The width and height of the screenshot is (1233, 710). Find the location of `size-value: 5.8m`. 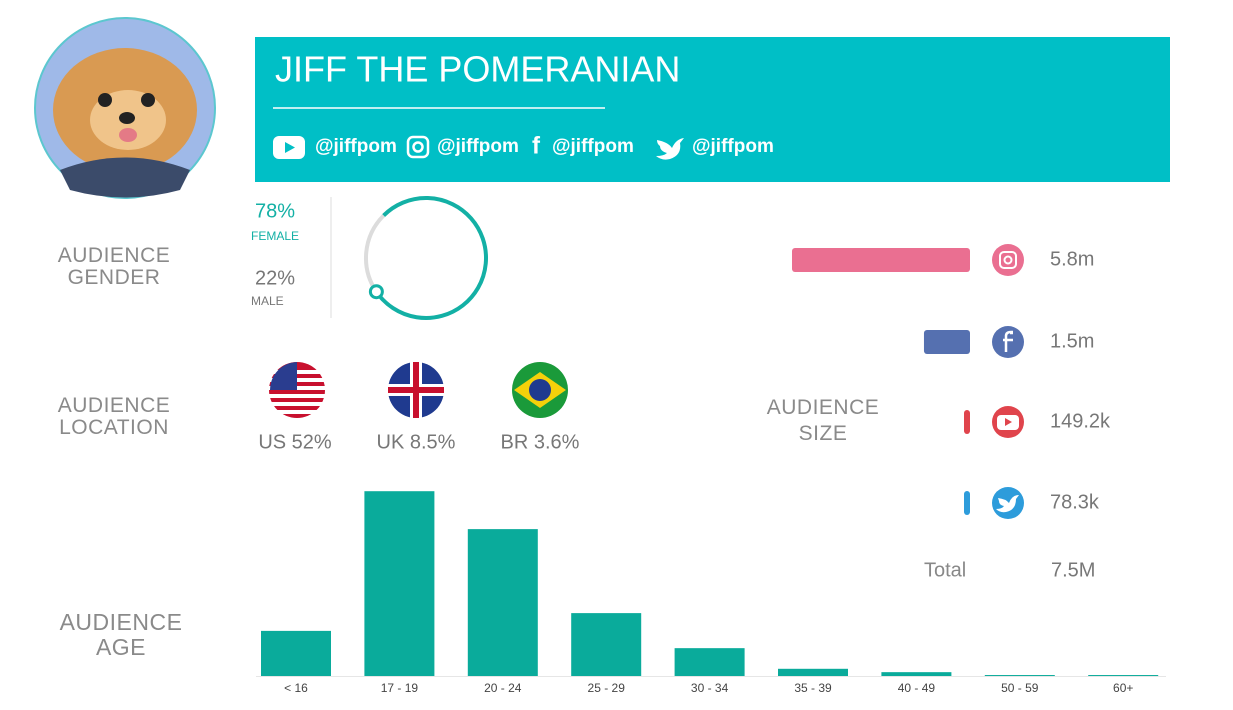

size-value: 5.8m is located at coordinates (1072, 259).